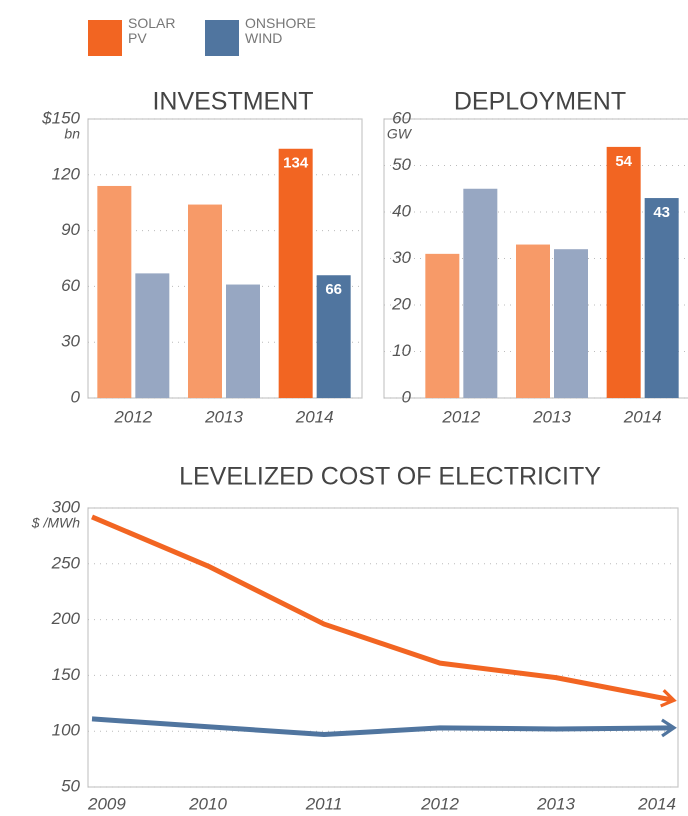  Describe the element at coordinates (623, 161) in the screenshot. I see `value-label: 54` at that location.